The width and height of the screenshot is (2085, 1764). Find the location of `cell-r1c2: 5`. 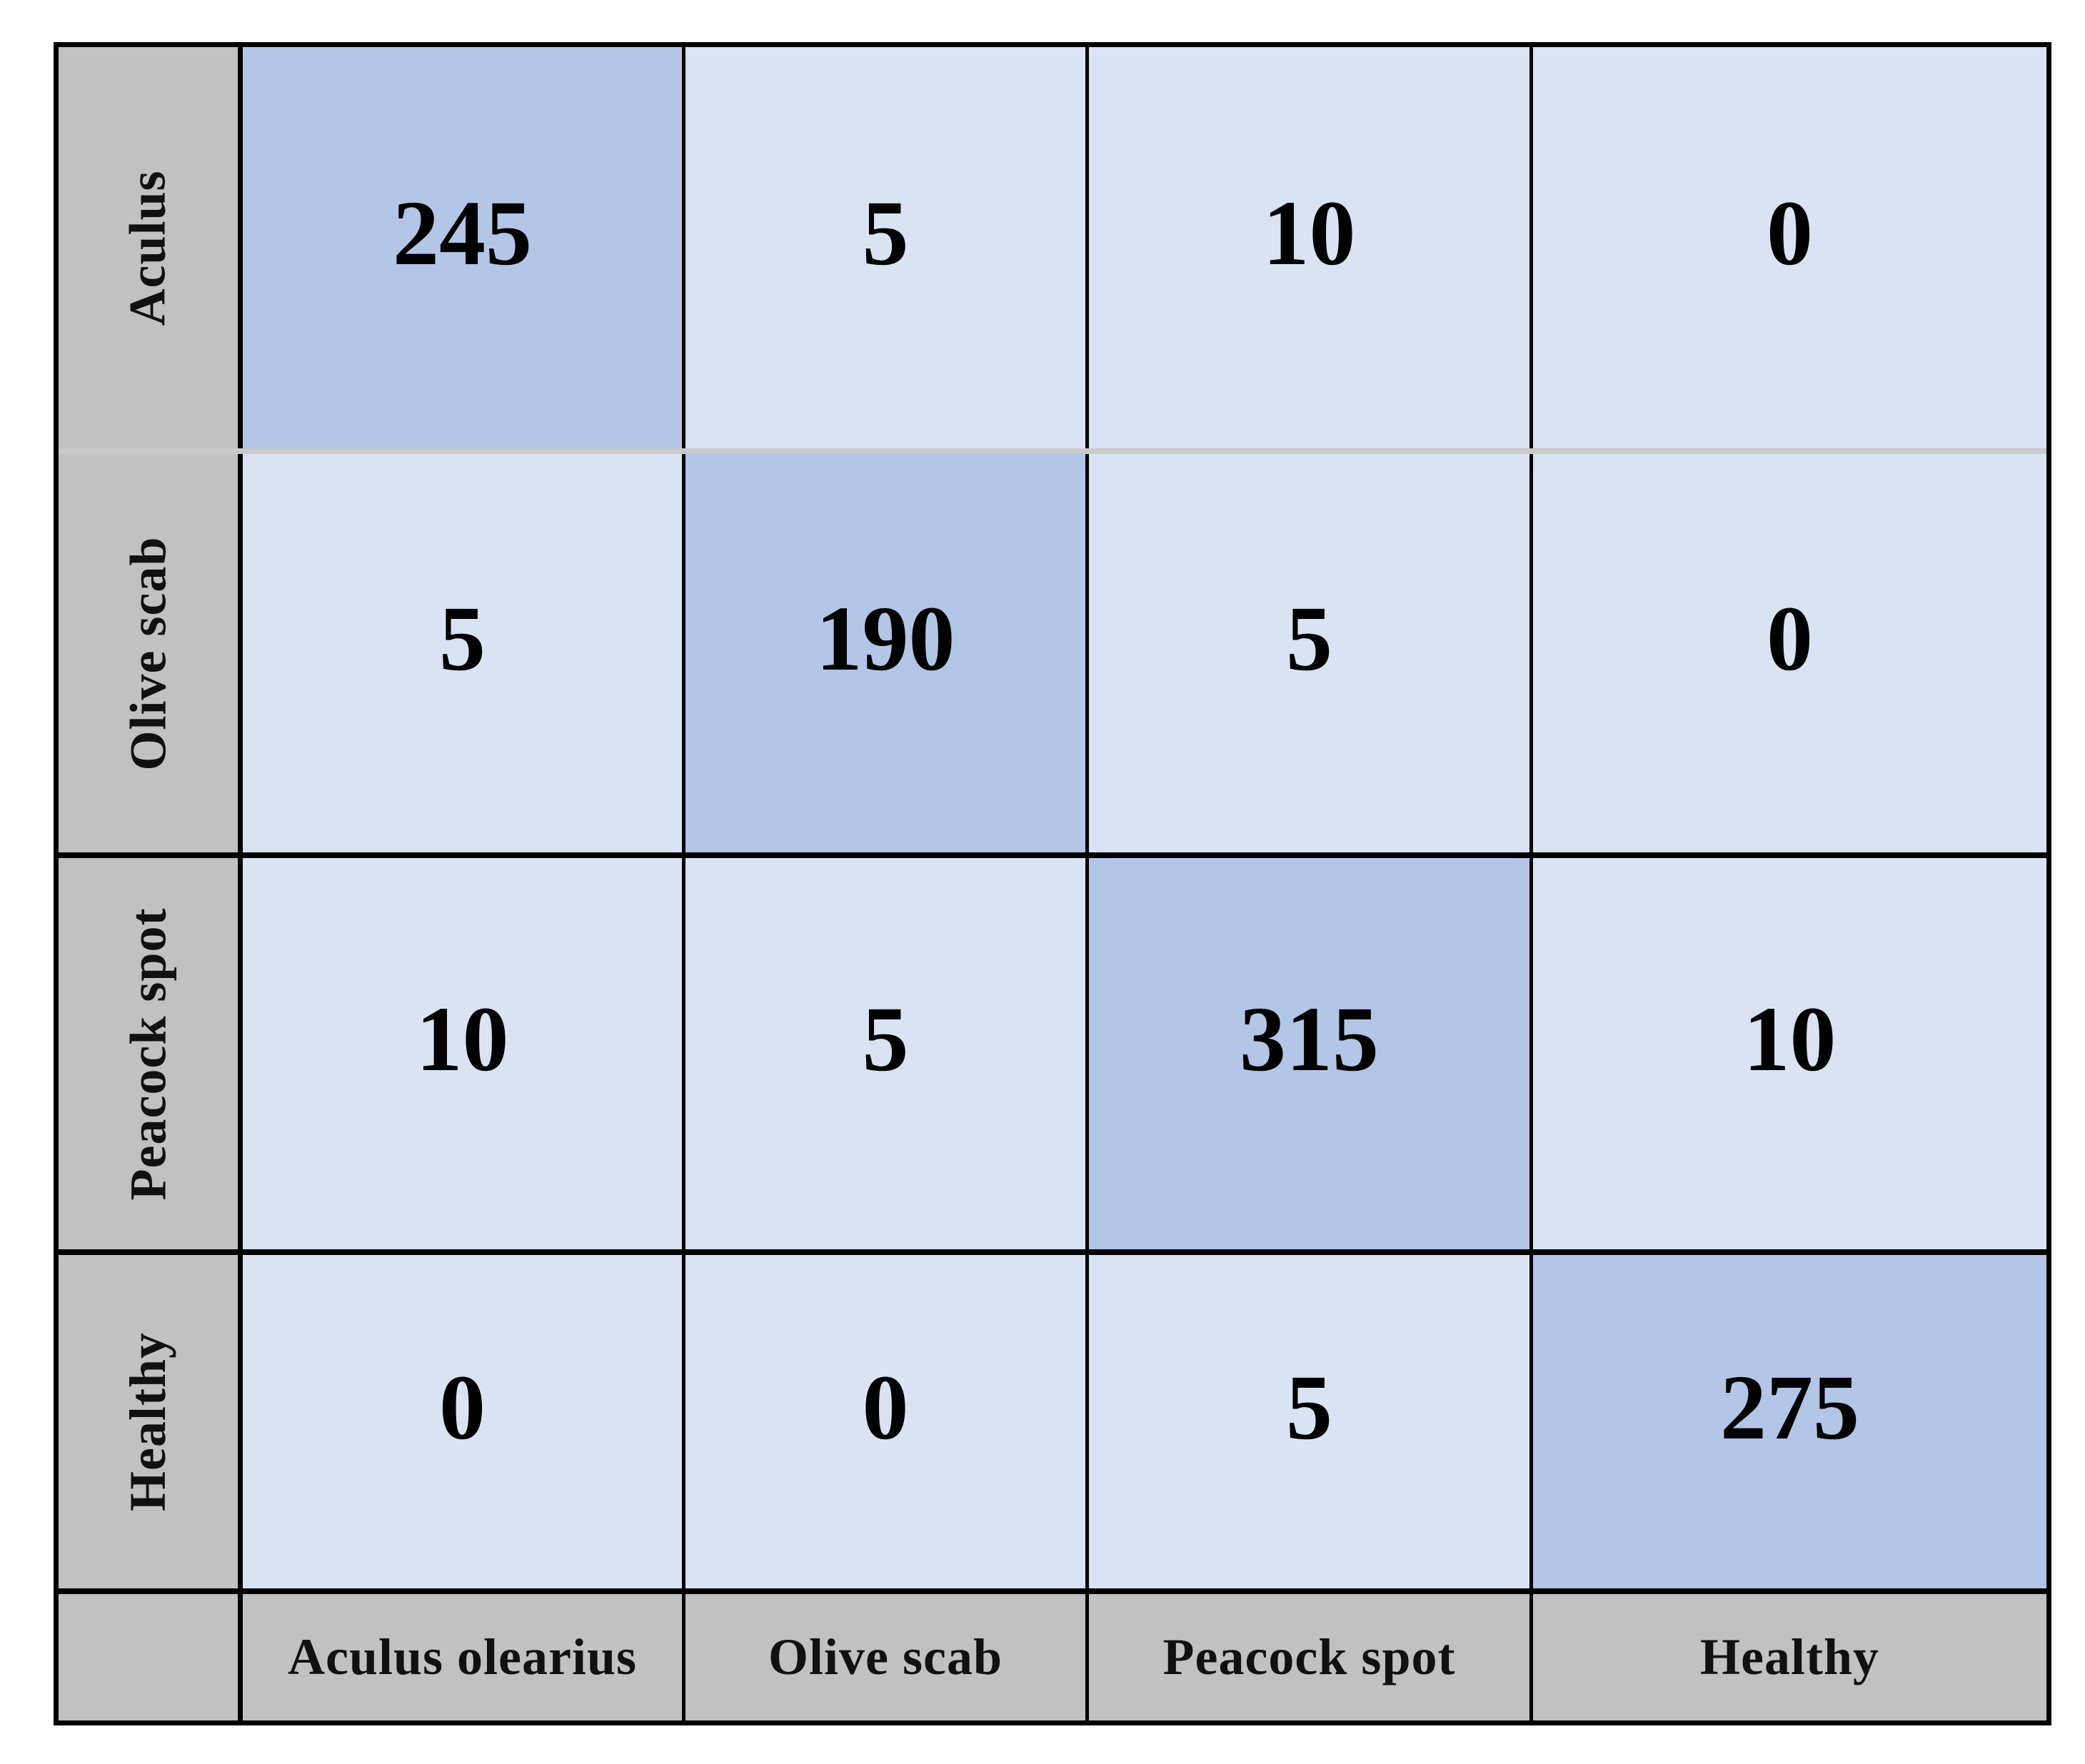

cell-r1c2: 5 is located at coordinates (887, 250).